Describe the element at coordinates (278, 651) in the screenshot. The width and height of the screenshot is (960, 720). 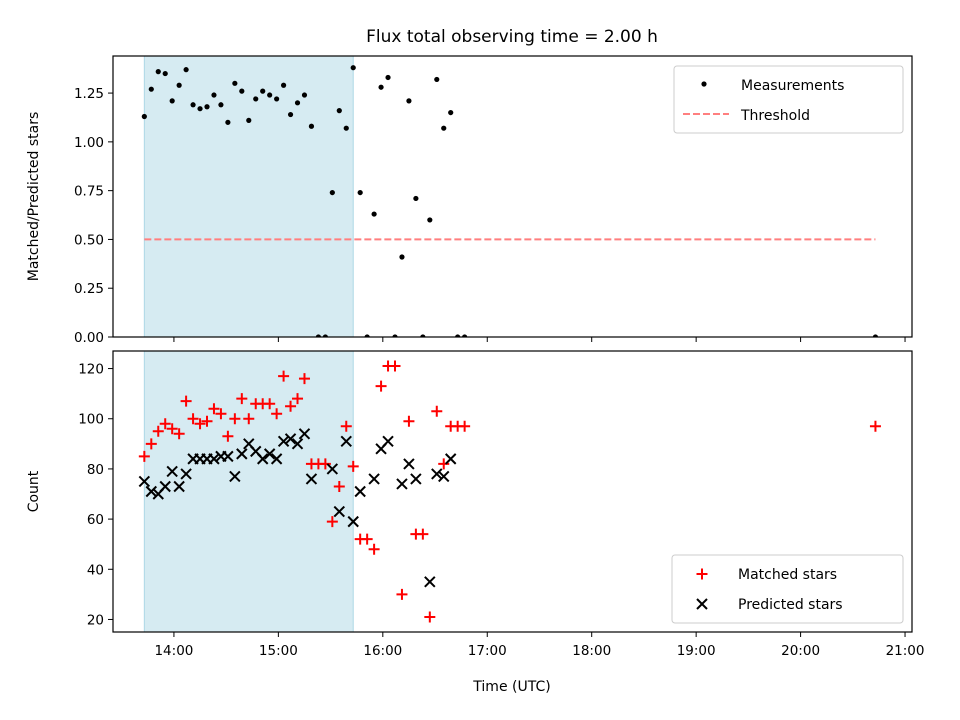
I see `x-tick-label: 15:00` at that location.